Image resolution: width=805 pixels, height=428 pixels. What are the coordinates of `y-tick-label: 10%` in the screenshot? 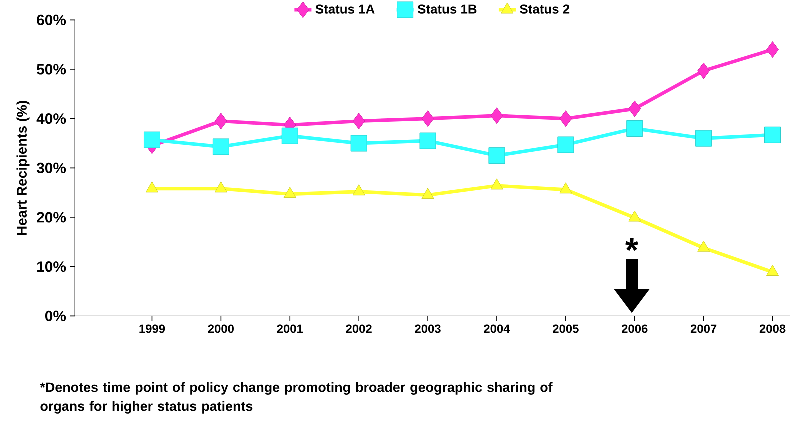 It's located at (52, 266).